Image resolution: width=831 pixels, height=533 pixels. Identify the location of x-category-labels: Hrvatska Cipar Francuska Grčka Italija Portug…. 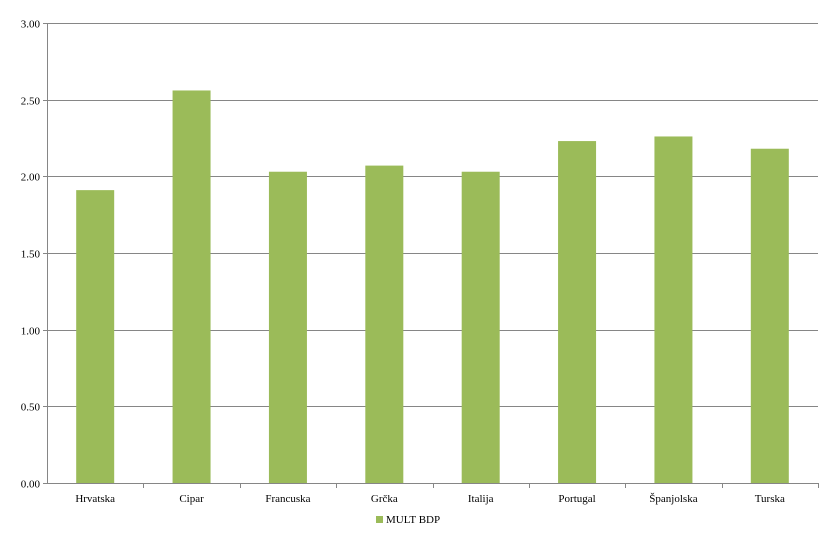
(430, 499).